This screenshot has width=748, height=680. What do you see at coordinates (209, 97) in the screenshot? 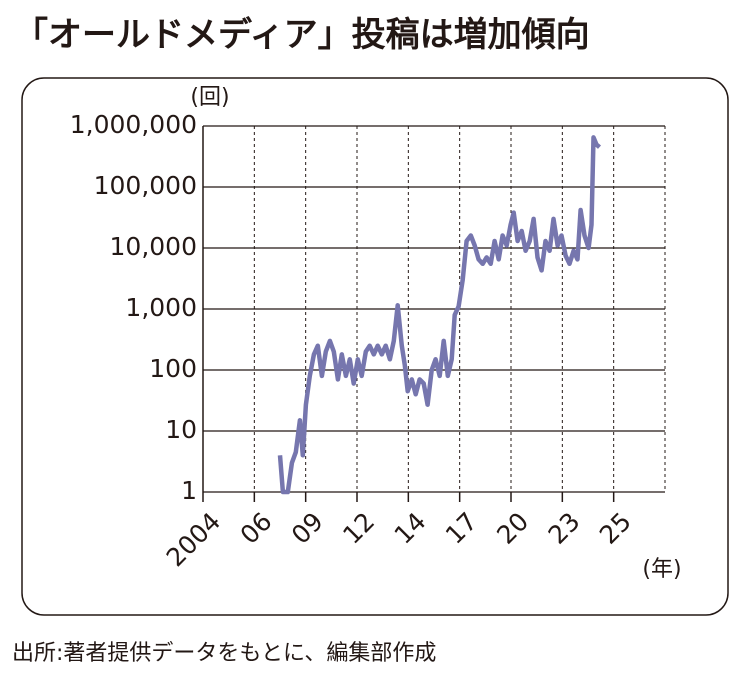
I see `y-unit: (回)` at bounding box center [209, 97].